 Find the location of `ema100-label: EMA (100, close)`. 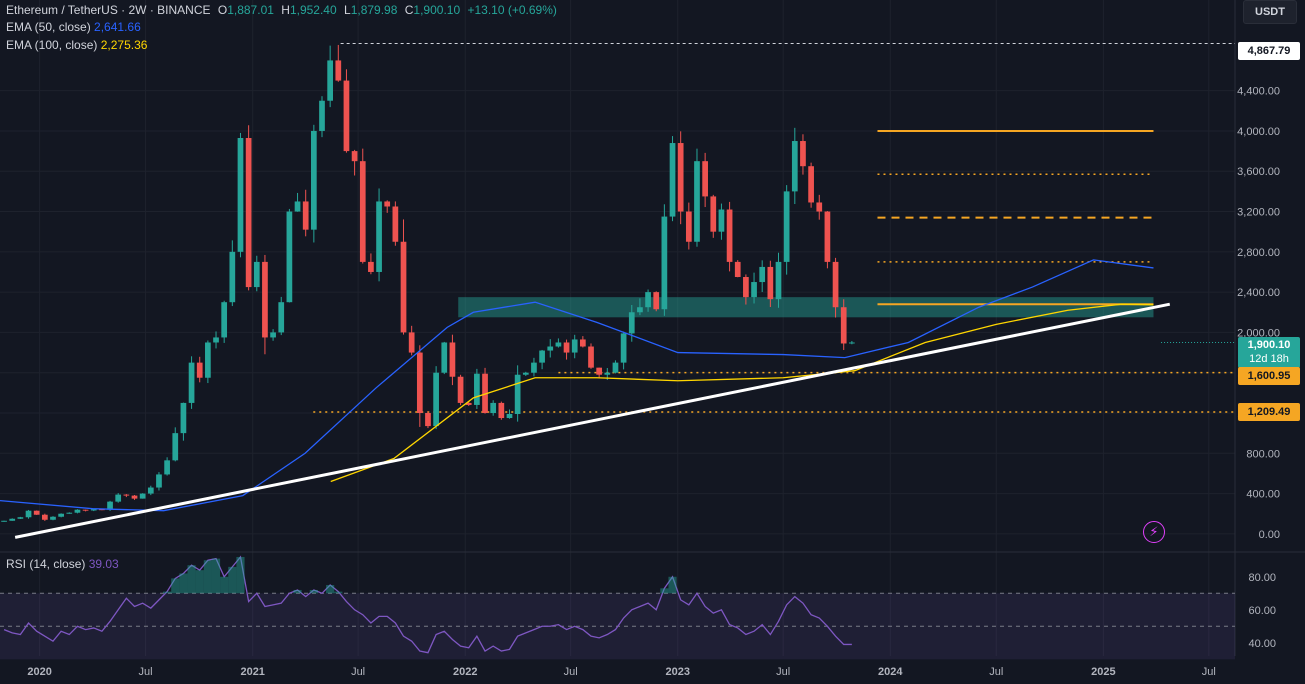

ema100-label: EMA (100, close) is located at coordinates (52, 45).